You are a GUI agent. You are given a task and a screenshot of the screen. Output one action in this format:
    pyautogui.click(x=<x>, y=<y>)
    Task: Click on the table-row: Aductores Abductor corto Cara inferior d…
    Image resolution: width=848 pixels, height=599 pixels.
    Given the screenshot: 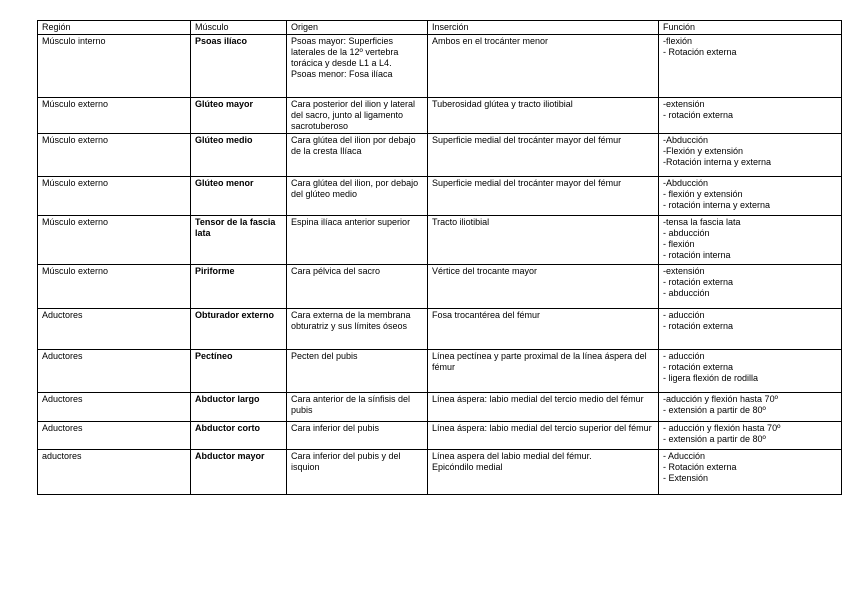 What is the action you would take?
    pyautogui.click(x=439, y=435)
    